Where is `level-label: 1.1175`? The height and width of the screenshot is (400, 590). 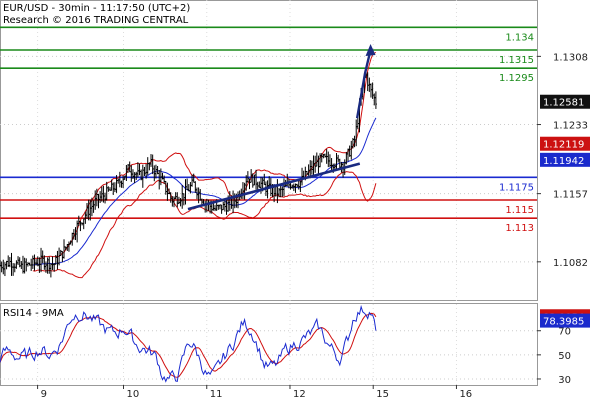 level-label: 1.1175 is located at coordinates (516, 187).